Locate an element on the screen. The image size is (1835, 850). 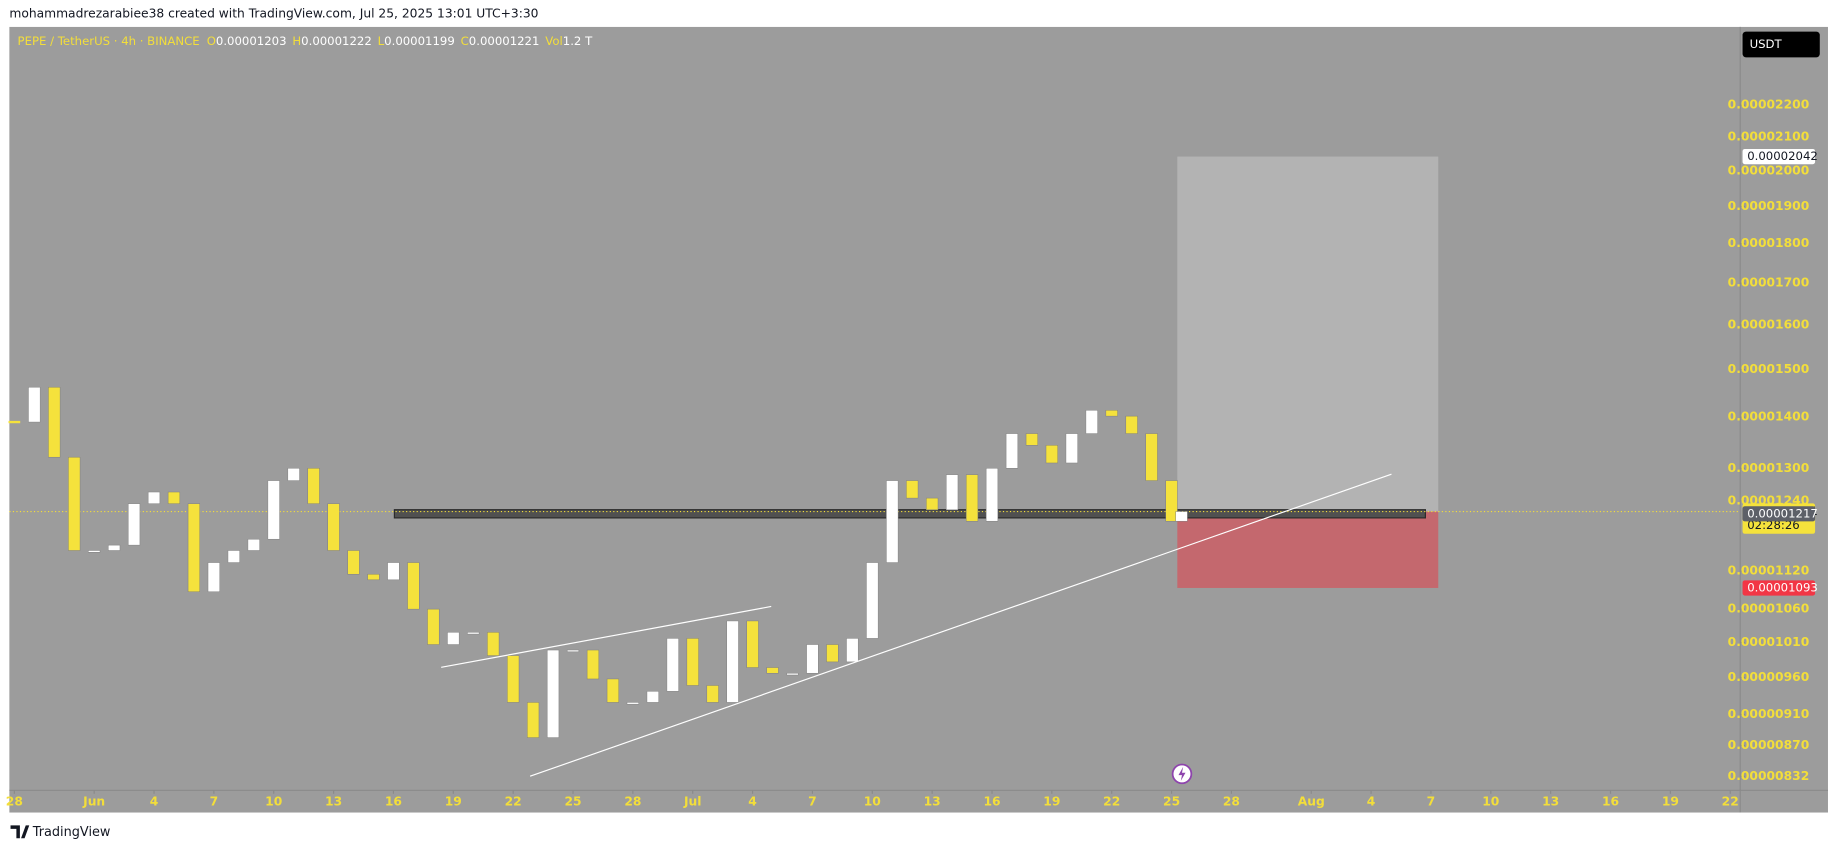
target-area is located at coordinates (1308, 334).